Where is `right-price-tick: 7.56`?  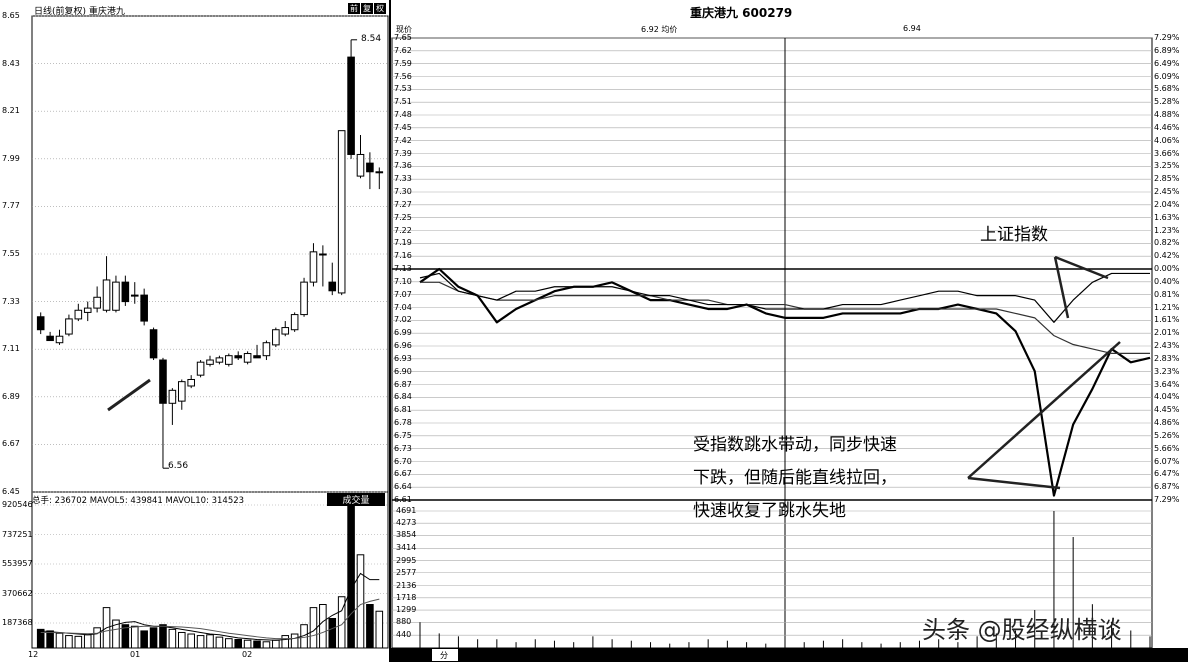
right-price-tick: 7.56 is located at coordinates (403, 76).